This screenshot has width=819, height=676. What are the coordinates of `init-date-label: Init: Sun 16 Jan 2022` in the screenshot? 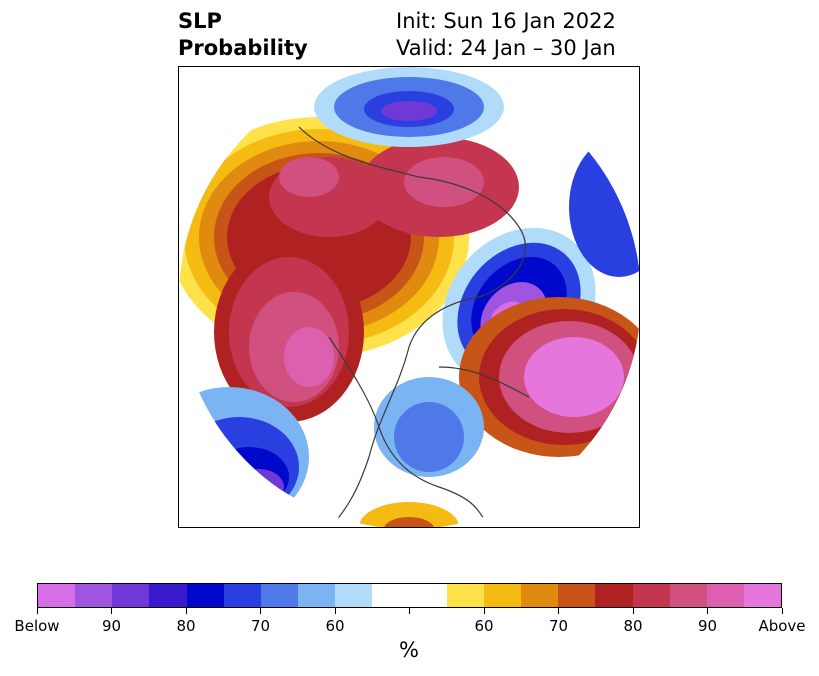 It's located at (506, 21).